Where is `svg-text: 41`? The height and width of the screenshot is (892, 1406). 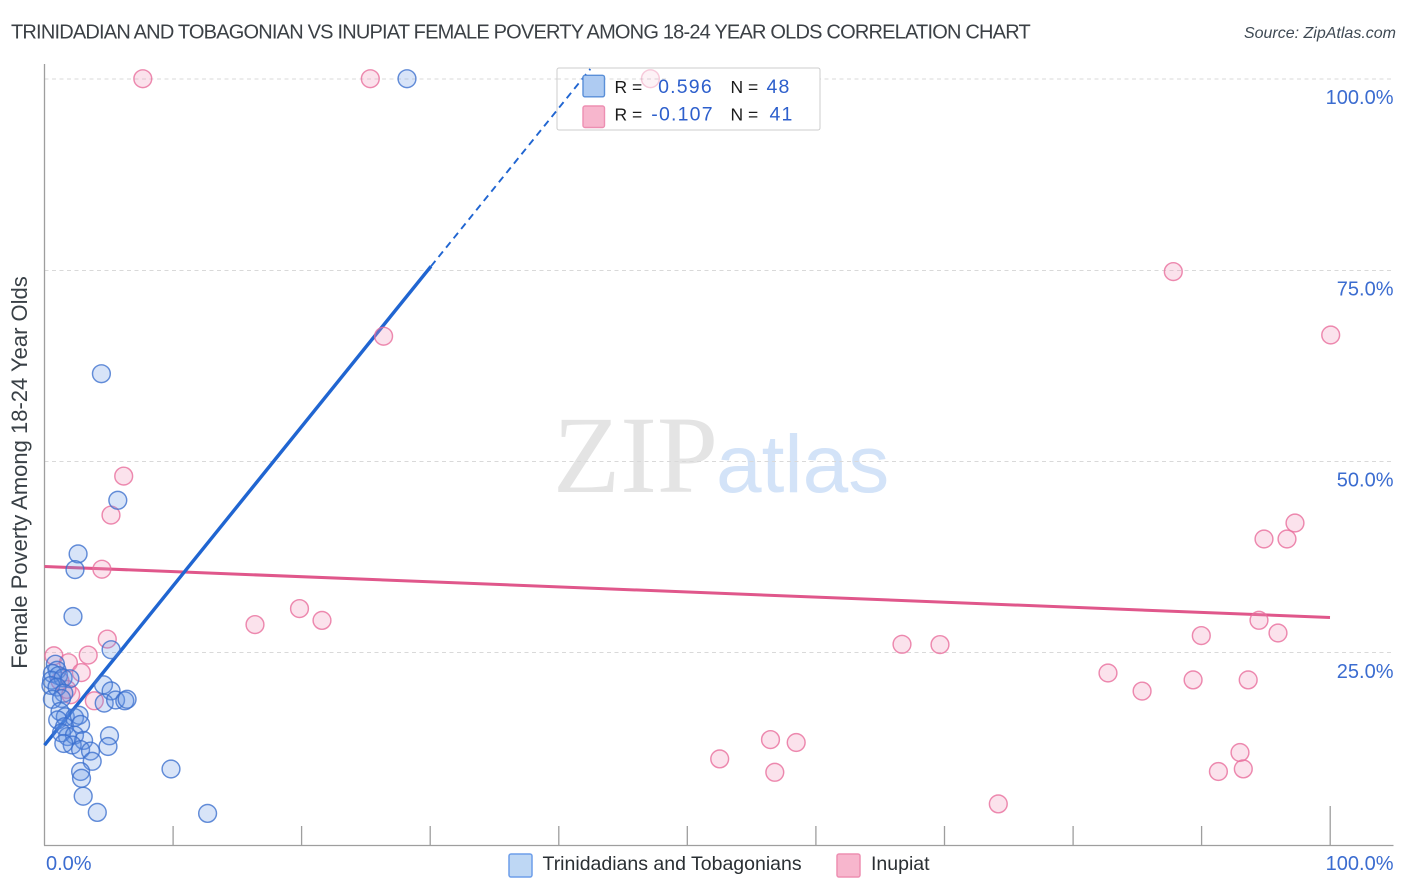 svg-text: 41 is located at coordinates (781, 115).